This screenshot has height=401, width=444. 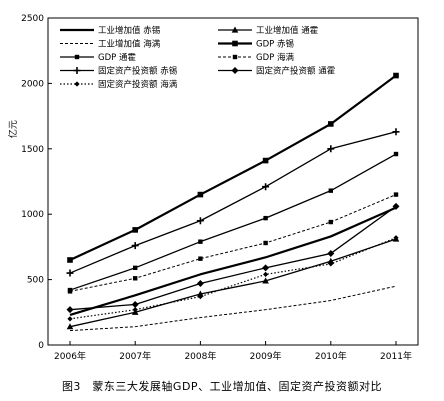 I want to click on legend-entry-0: 工业增加值 赤锡, so click(x=110, y=30).